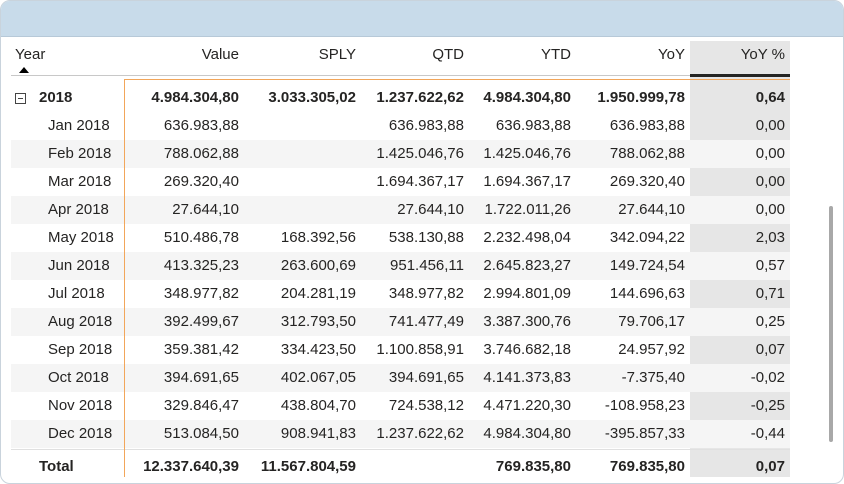 The image size is (844, 484). I want to click on cell-yoy-pct: -0,02, so click(767, 377).